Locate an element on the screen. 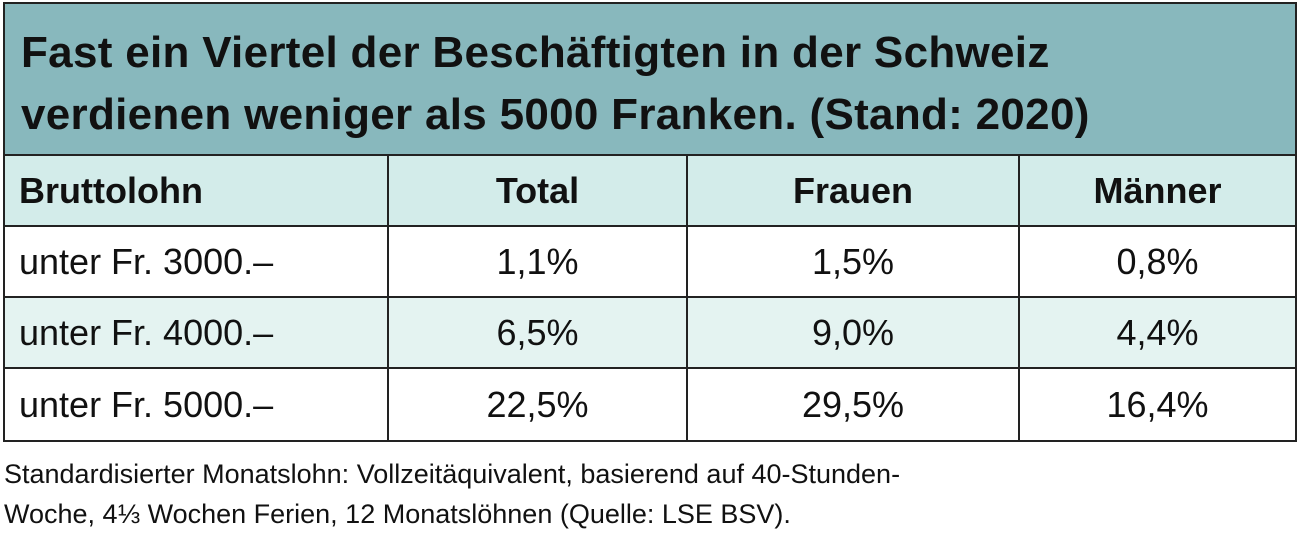 The width and height of the screenshot is (1300, 549). table-cell: 0,8% is located at coordinates (1157, 261).